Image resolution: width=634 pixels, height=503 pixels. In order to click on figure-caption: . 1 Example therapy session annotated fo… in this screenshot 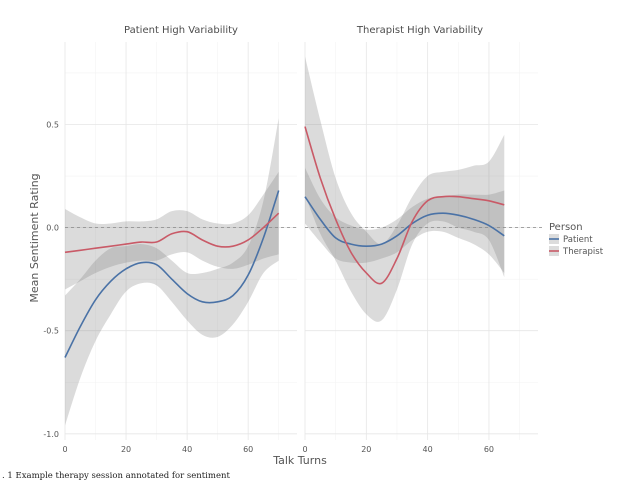, I will do `click(116, 476)`.